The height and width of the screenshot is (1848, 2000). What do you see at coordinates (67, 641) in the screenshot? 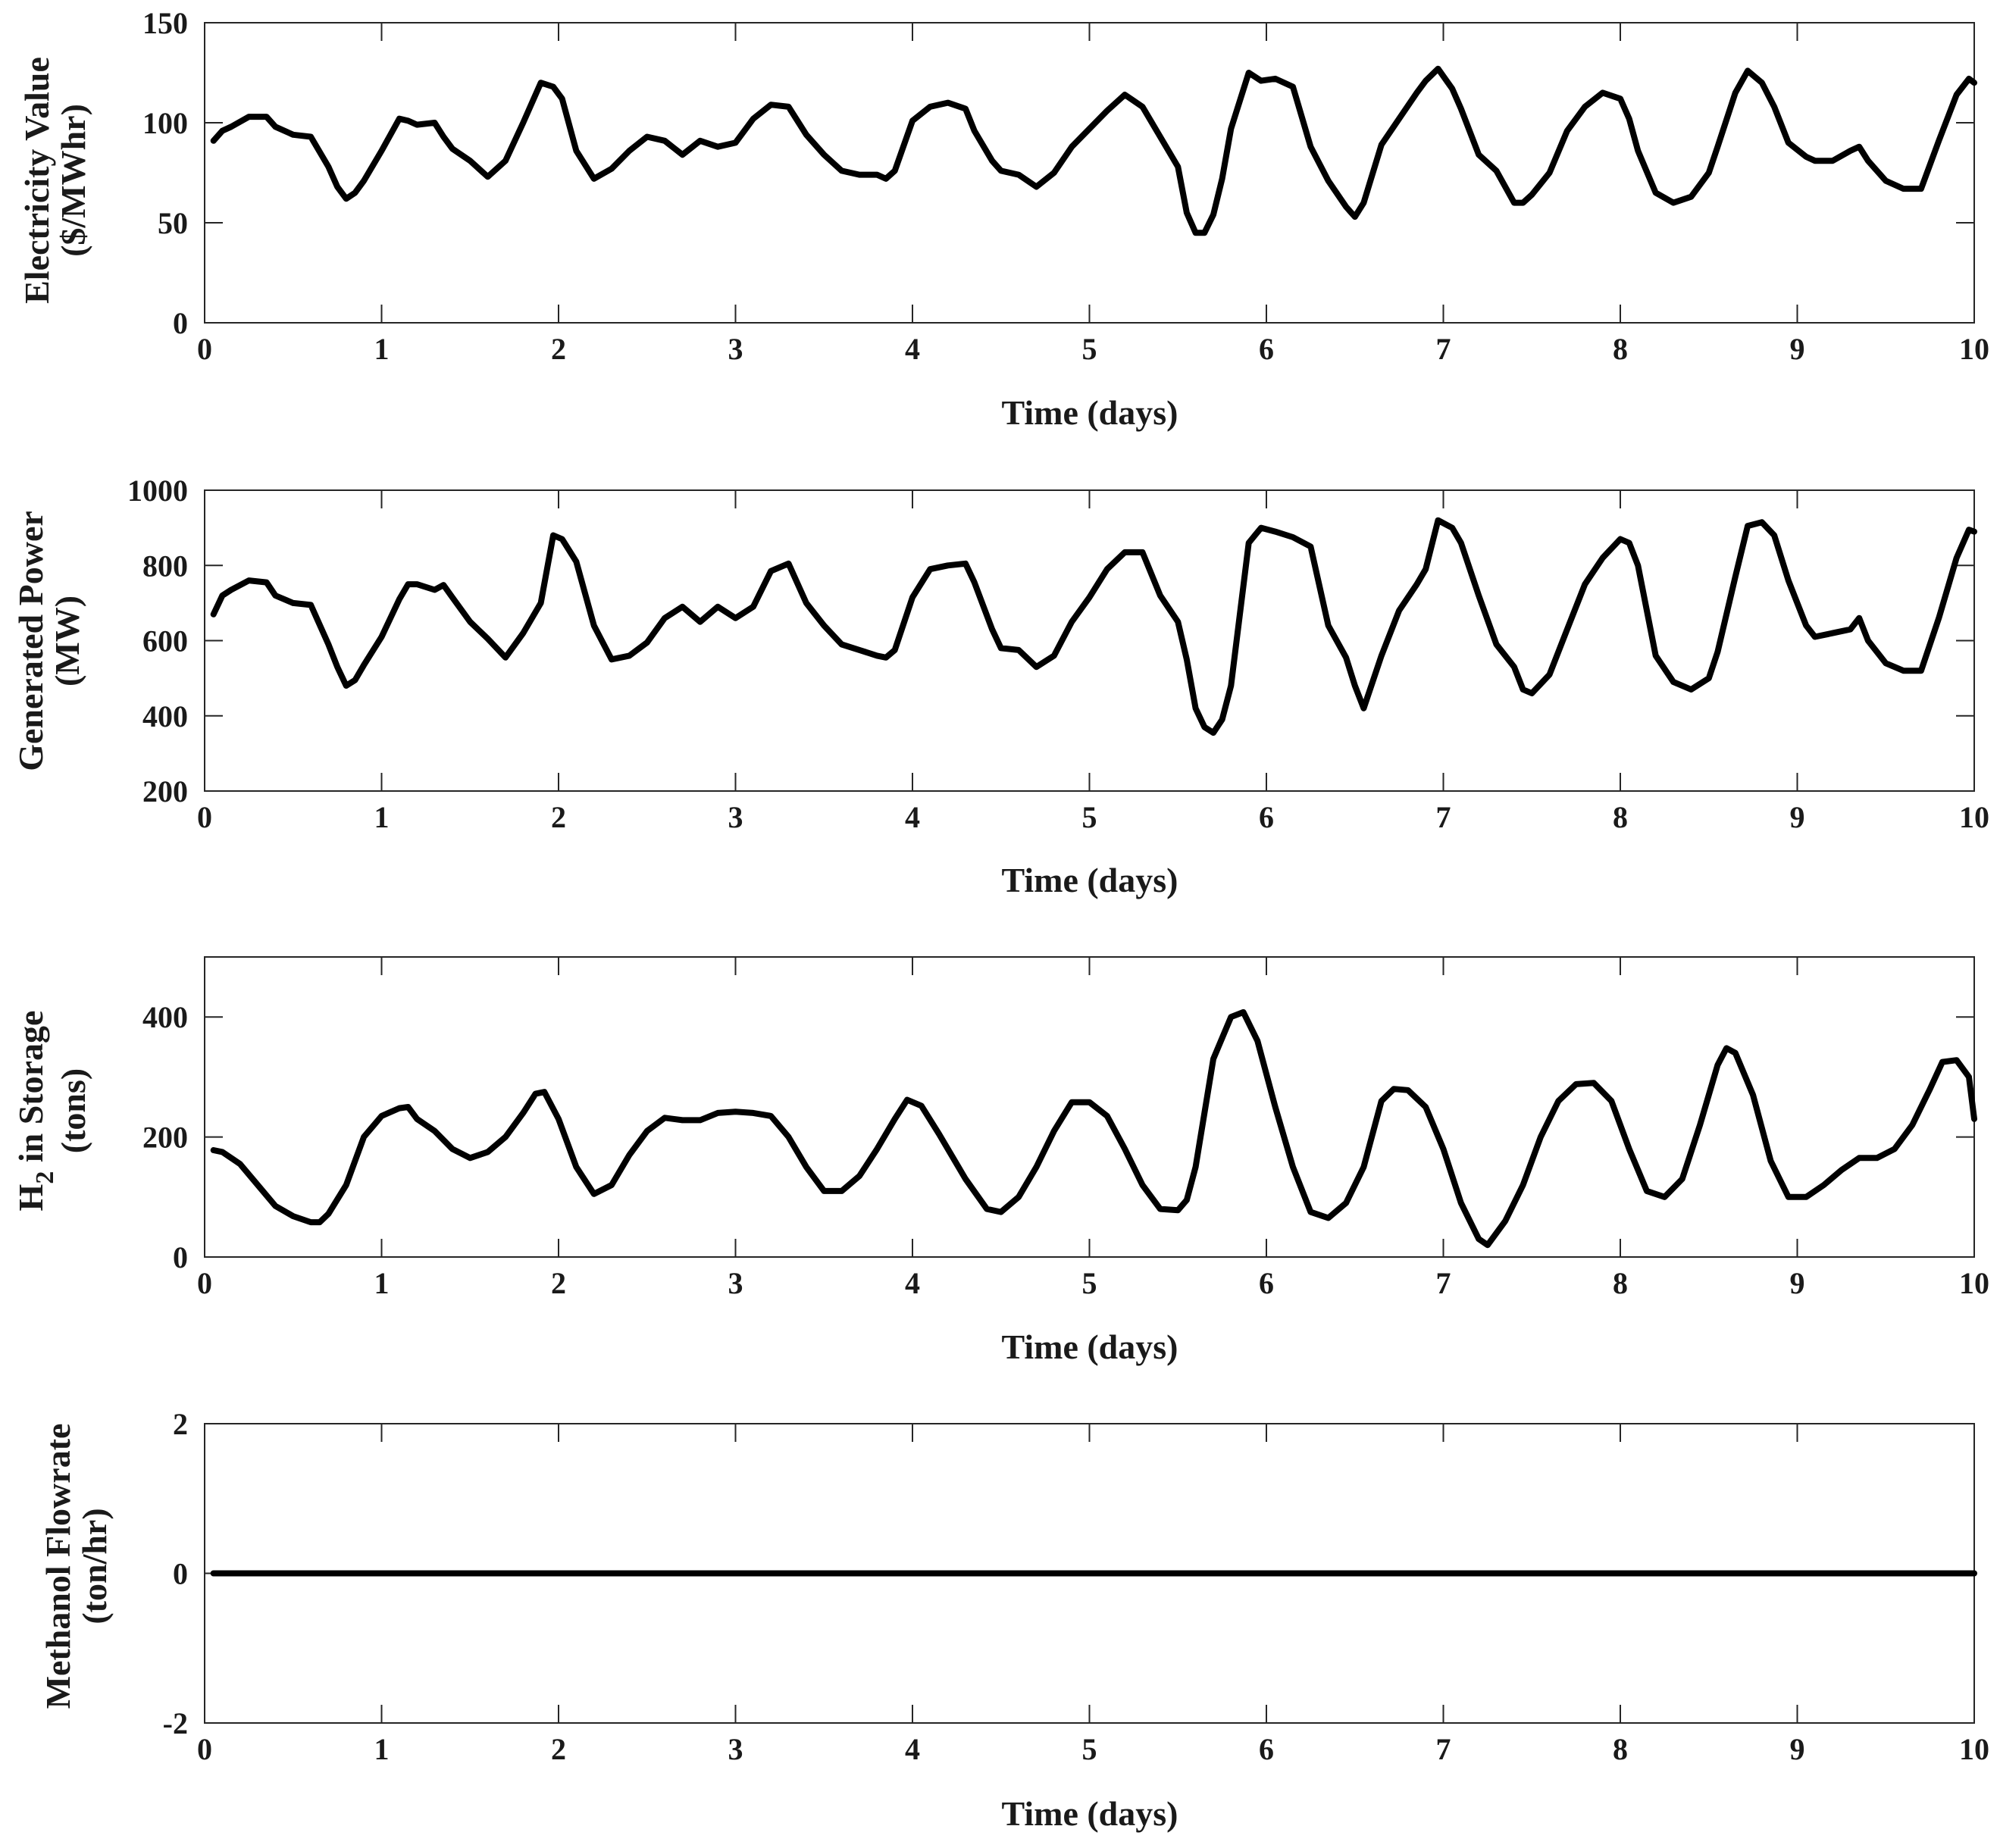
I see `y-axis-title-line2: (MW)` at bounding box center [67, 641].